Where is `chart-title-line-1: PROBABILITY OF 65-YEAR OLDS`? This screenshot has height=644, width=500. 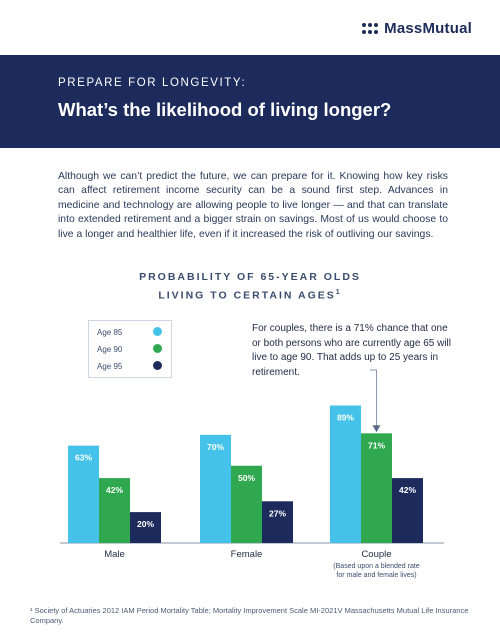 chart-title-line-1: PROBABILITY OF 65-YEAR OLDS is located at coordinates (250, 277).